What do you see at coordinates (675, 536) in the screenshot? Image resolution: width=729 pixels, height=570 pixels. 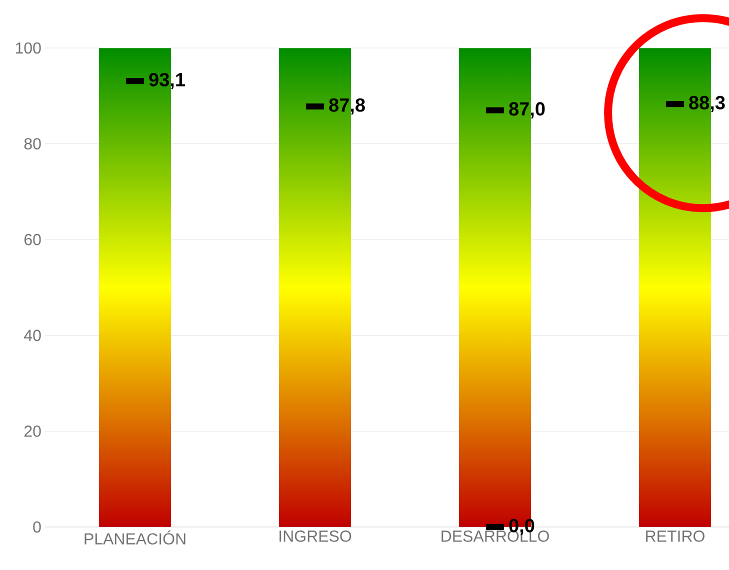 I see `x-tick-label: RETIRO` at bounding box center [675, 536].